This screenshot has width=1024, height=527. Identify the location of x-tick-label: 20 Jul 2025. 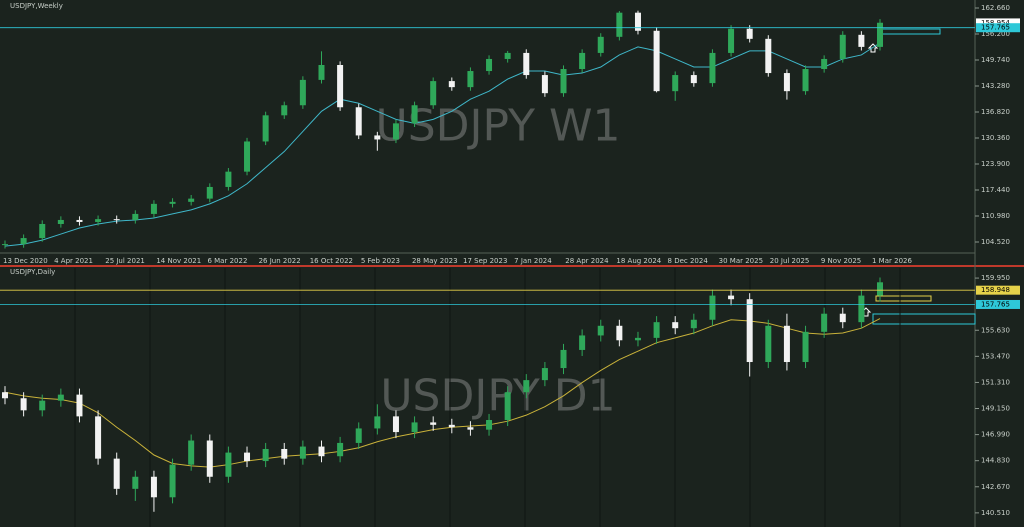
(790, 261).